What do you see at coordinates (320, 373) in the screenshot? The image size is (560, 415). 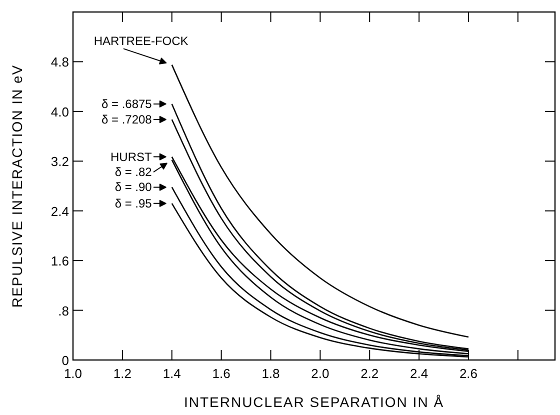 I see `x-tick-label: 2.0` at bounding box center [320, 373].